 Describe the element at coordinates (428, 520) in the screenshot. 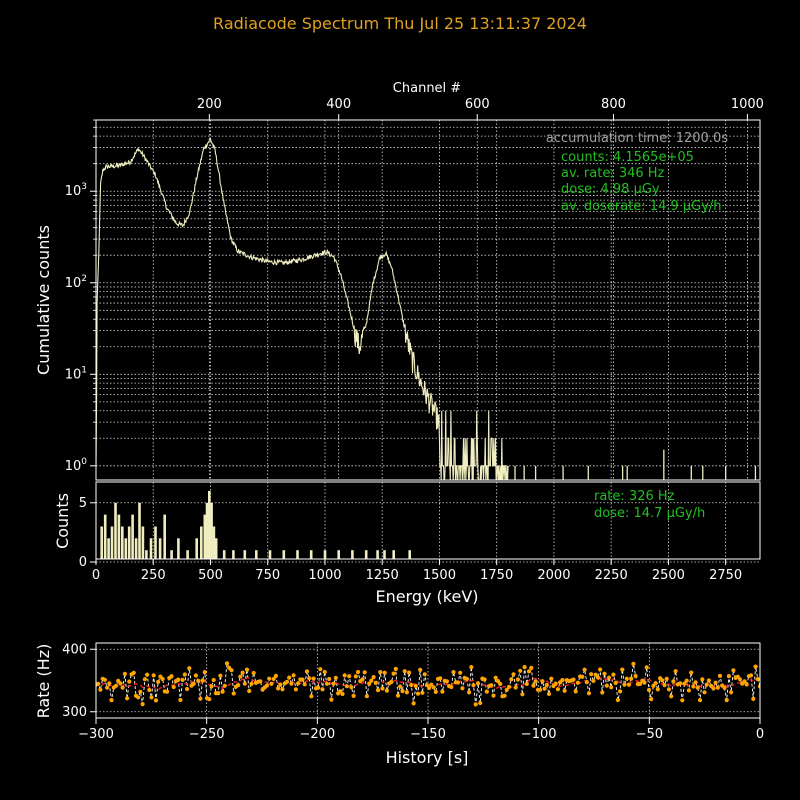

I see `differential-frame` at that location.